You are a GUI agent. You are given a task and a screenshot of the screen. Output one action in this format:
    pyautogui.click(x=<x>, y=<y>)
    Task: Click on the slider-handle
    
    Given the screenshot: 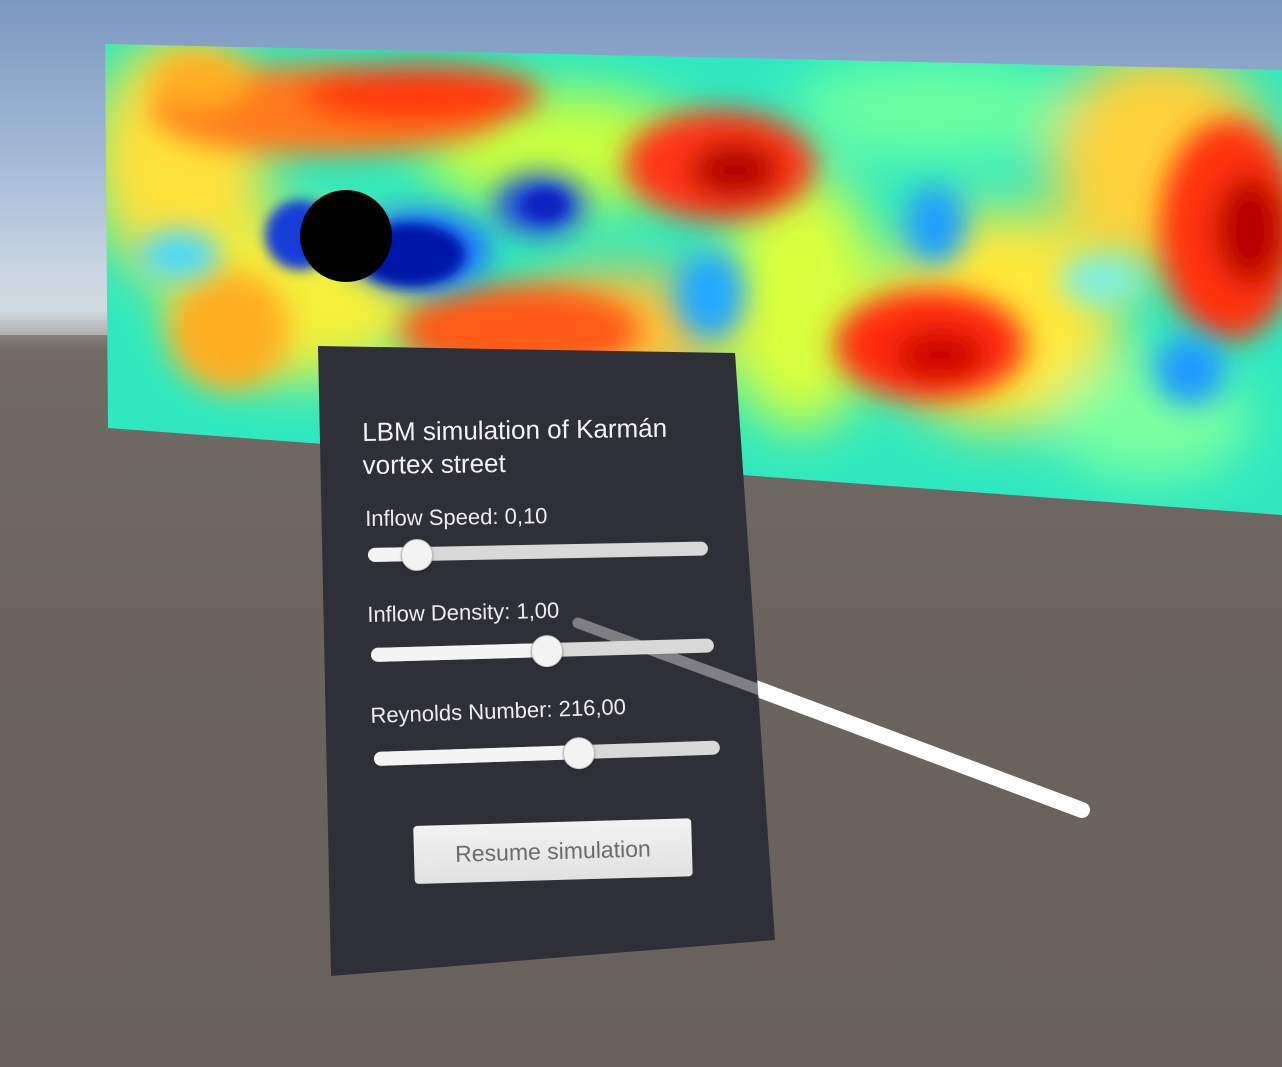 What is the action you would take?
    pyautogui.click(x=416, y=555)
    